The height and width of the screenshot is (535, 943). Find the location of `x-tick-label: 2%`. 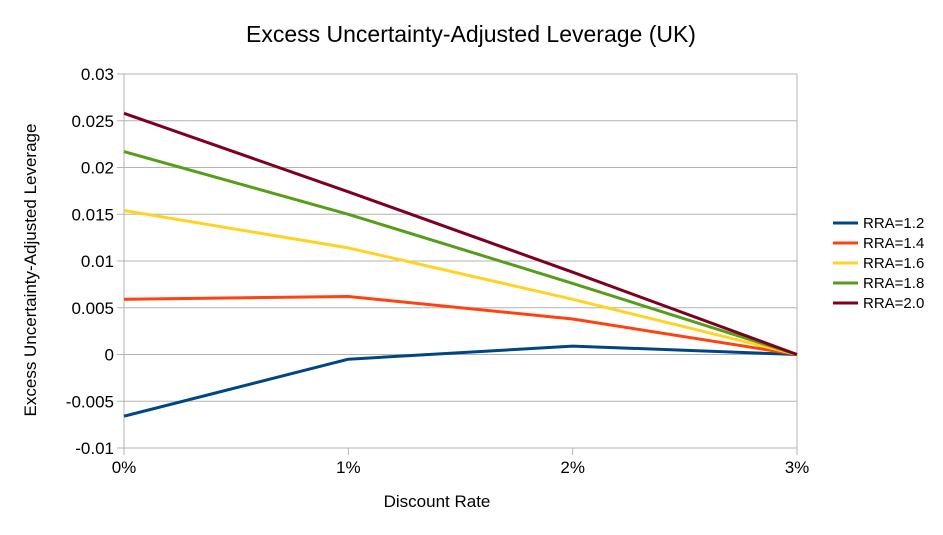

x-tick-label: 2% is located at coordinates (572, 467).